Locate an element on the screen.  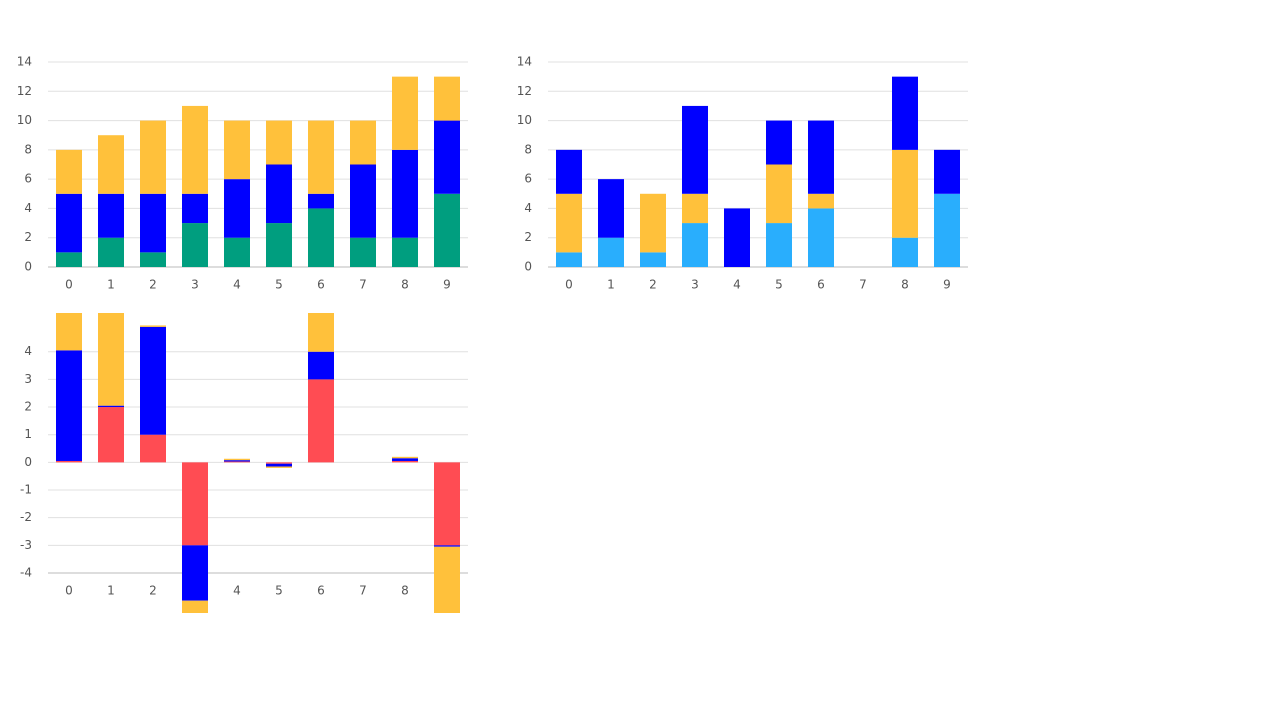
y-tick-label: -2 is located at coordinates (26, 517).